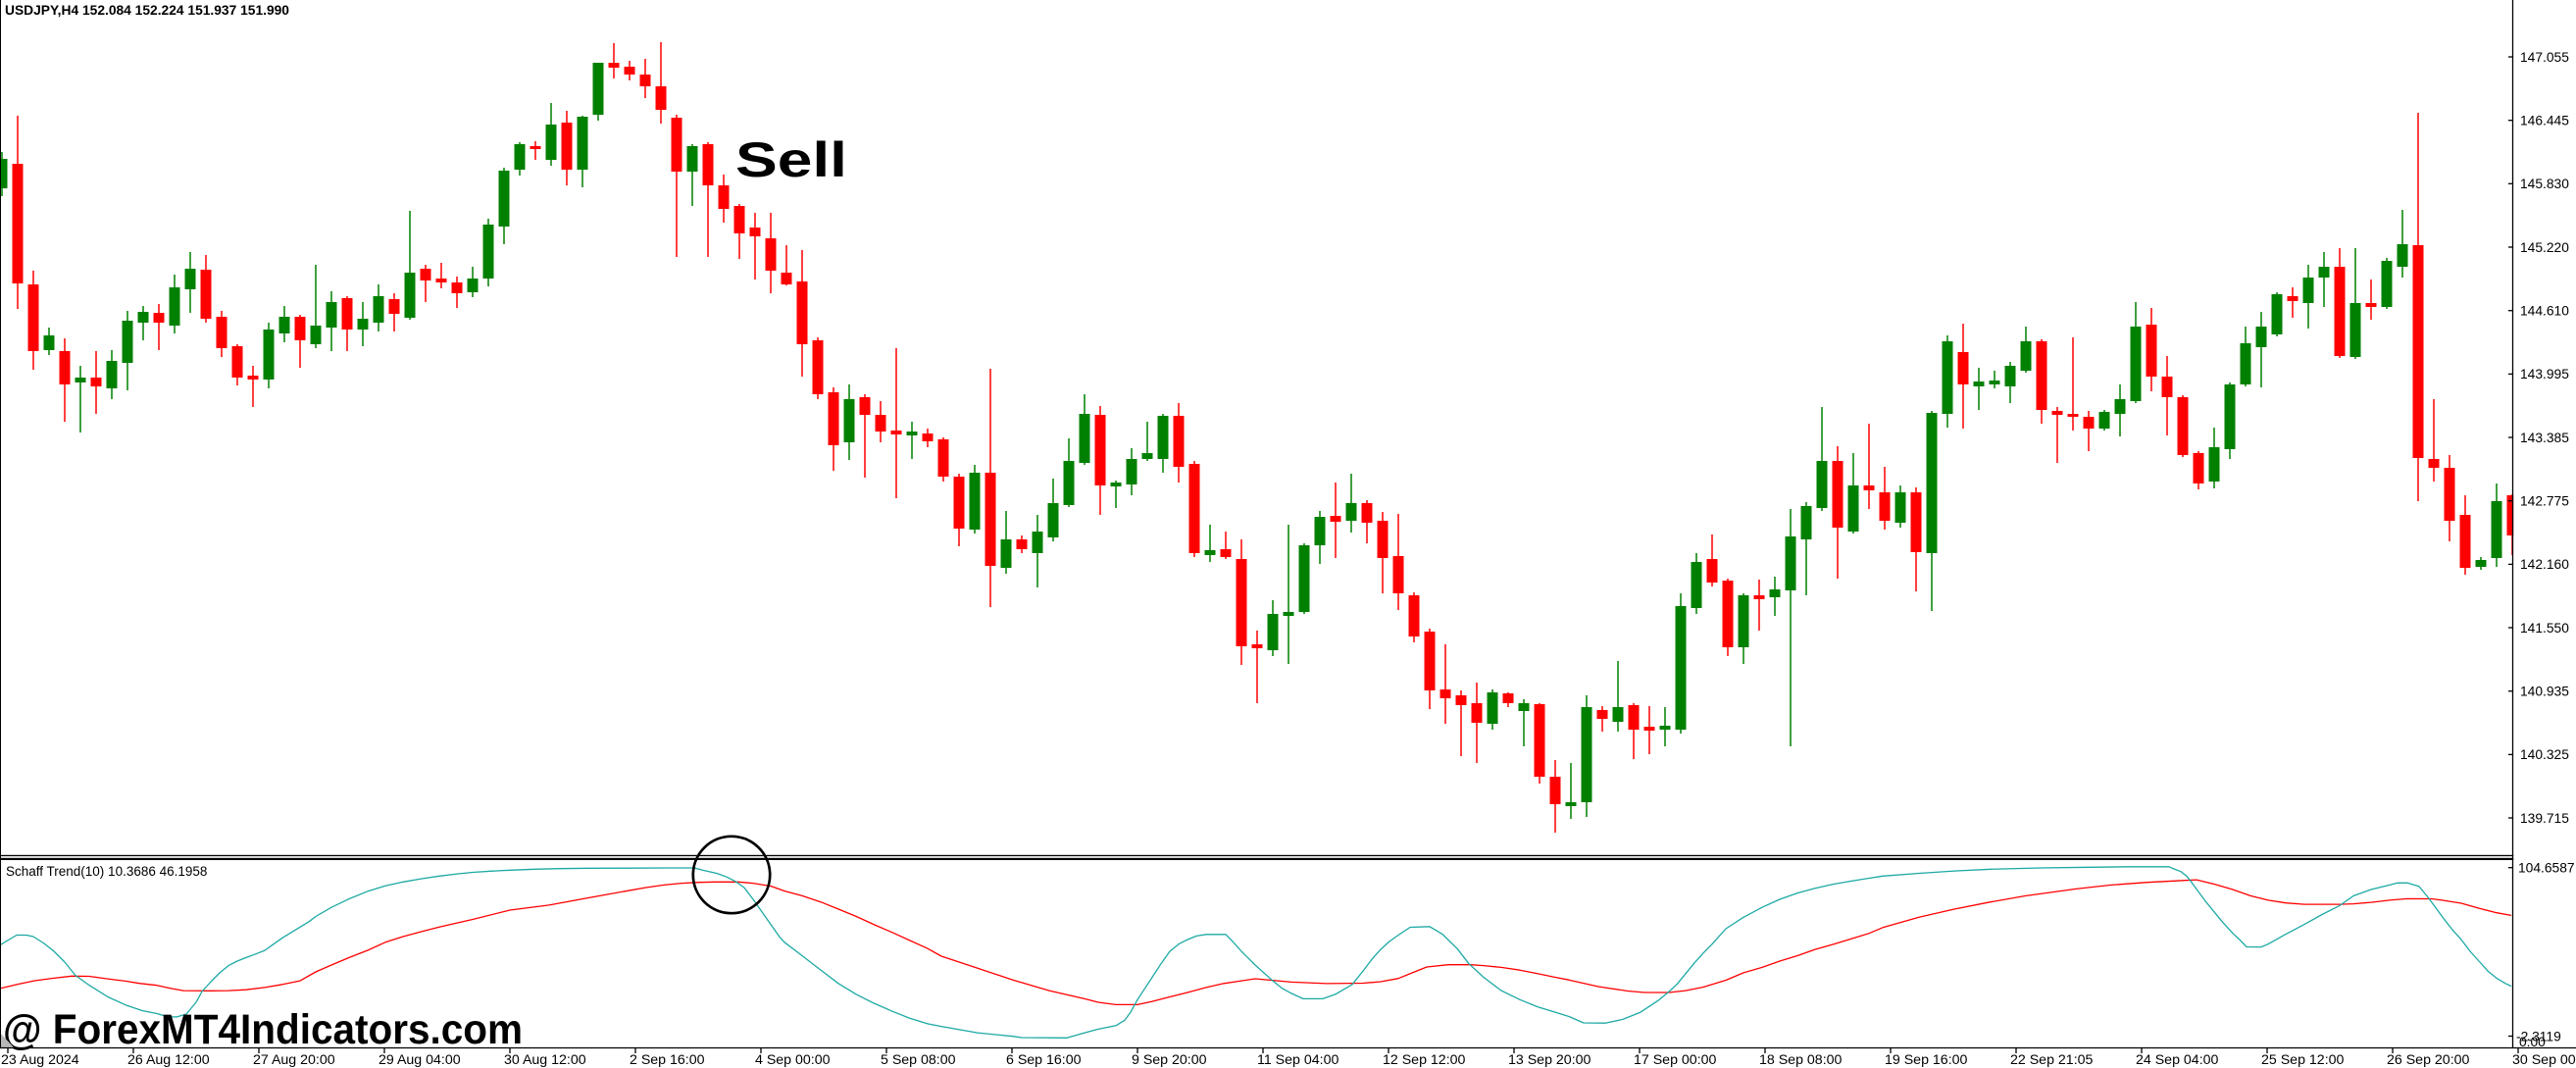 Image resolution: width=2576 pixels, height=1068 pixels. What do you see at coordinates (420, 1060) in the screenshot?
I see `svg-text: 29 Aug 04:00` at bounding box center [420, 1060].